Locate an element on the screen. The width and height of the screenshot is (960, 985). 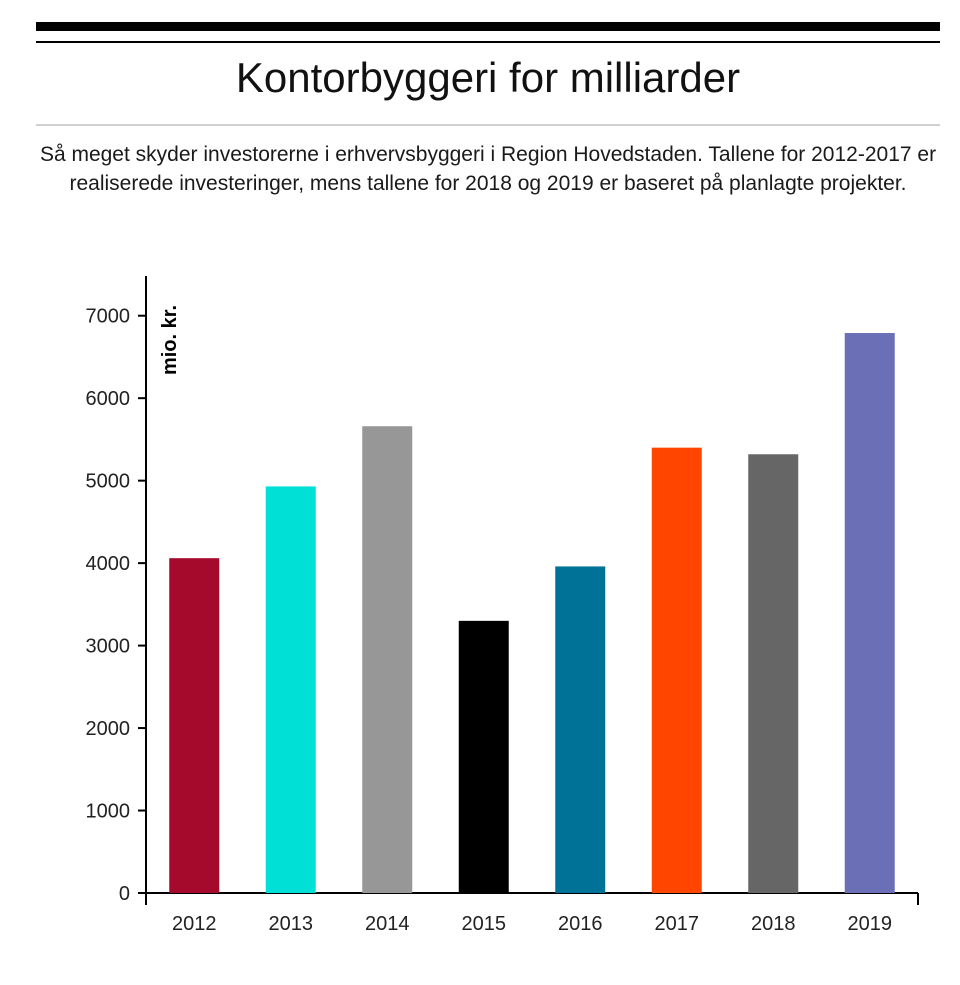
x-tick-label: 2012 is located at coordinates (194, 924).